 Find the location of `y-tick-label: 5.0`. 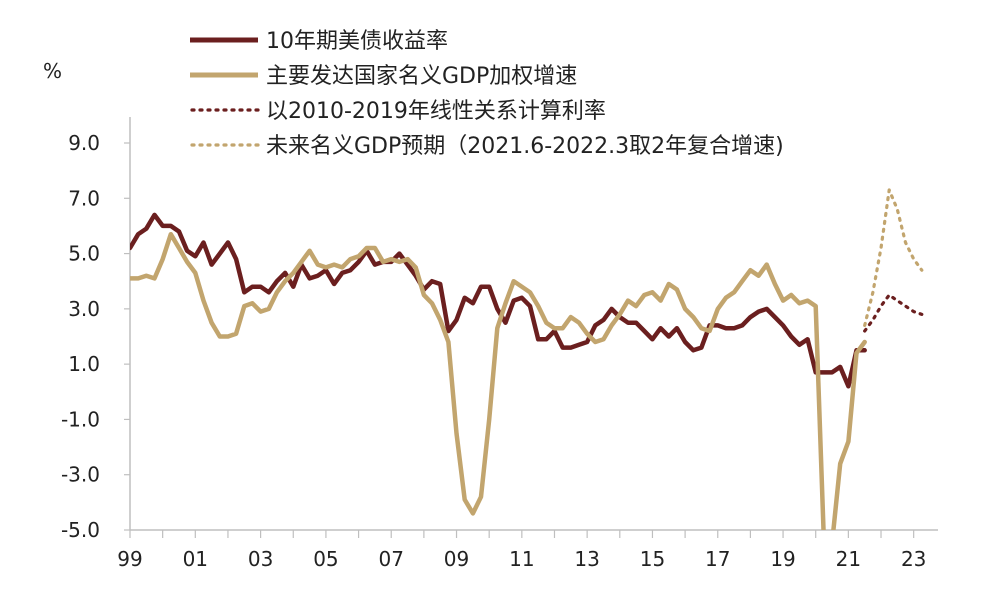

y-tick-label: 5.0 is located at coordinates (84, 254).